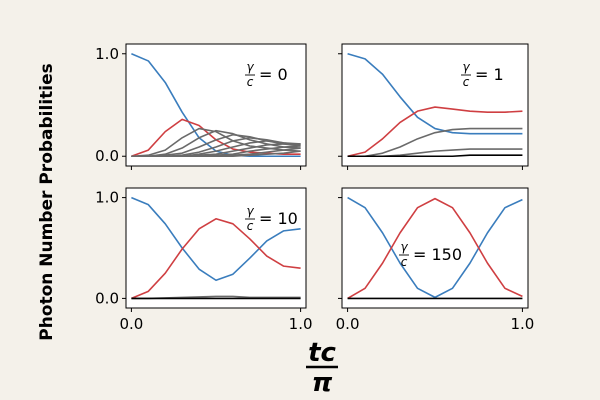  I want to click on subplot-4: 0.0 1.0 γc = 150, so click(435, 260).